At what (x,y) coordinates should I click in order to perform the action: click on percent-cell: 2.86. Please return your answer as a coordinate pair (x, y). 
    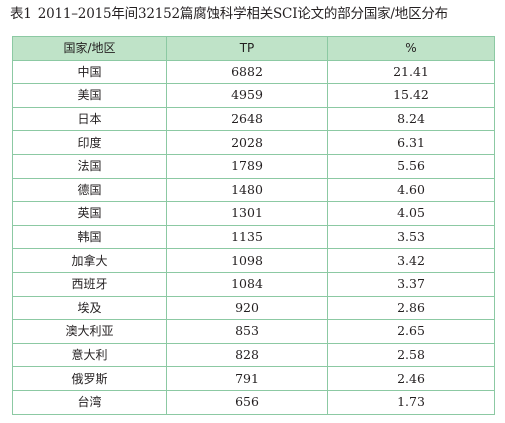
    Looking at the image, I should click on (411, 308).